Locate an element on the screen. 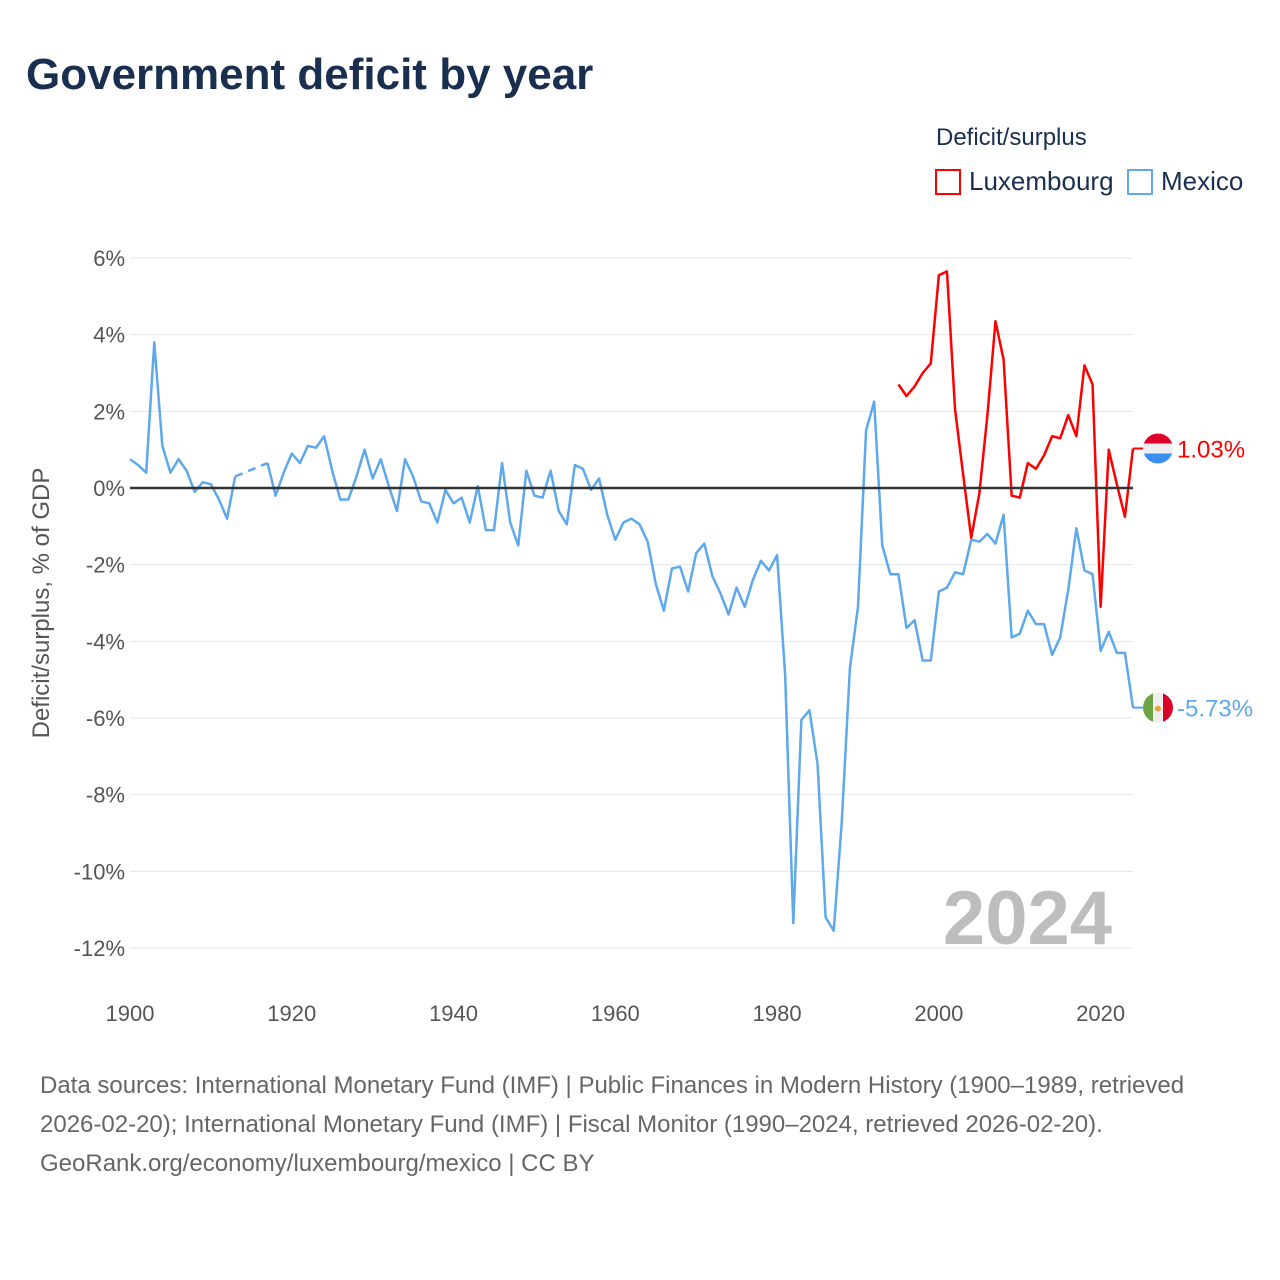 The height and width of the screenshot is (1280, 1280). year-watermark: 2024 is located at coordinates (1027, 918).